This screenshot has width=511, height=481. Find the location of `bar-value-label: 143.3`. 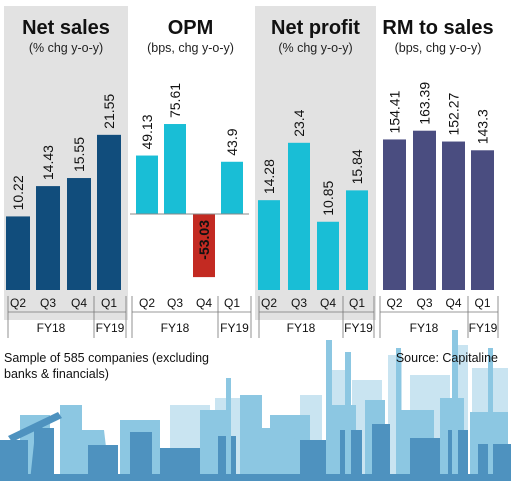

bar-value-label: 143.3 is located at coordinates (483, 126).